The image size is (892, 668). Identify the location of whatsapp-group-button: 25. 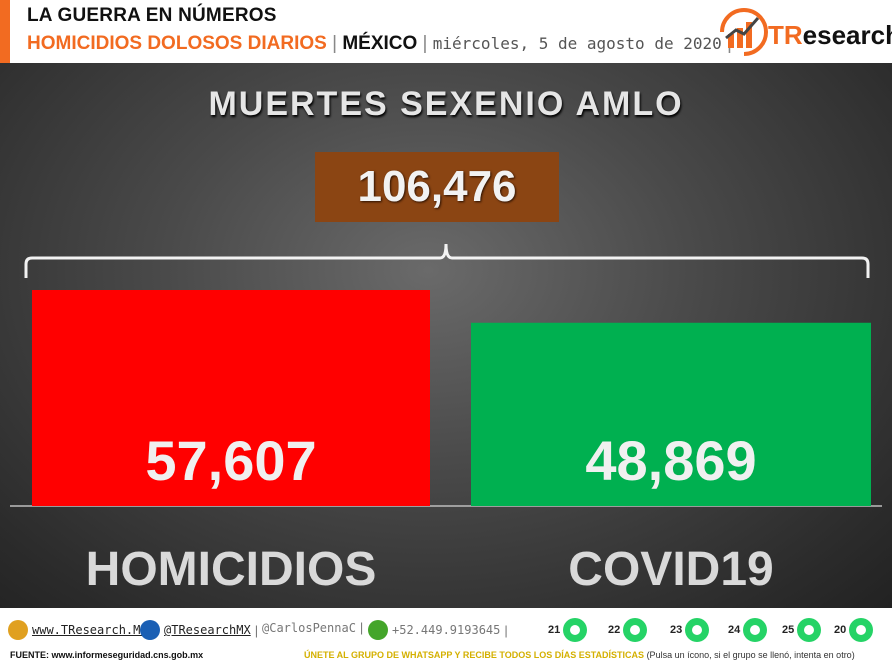
(802, 630).